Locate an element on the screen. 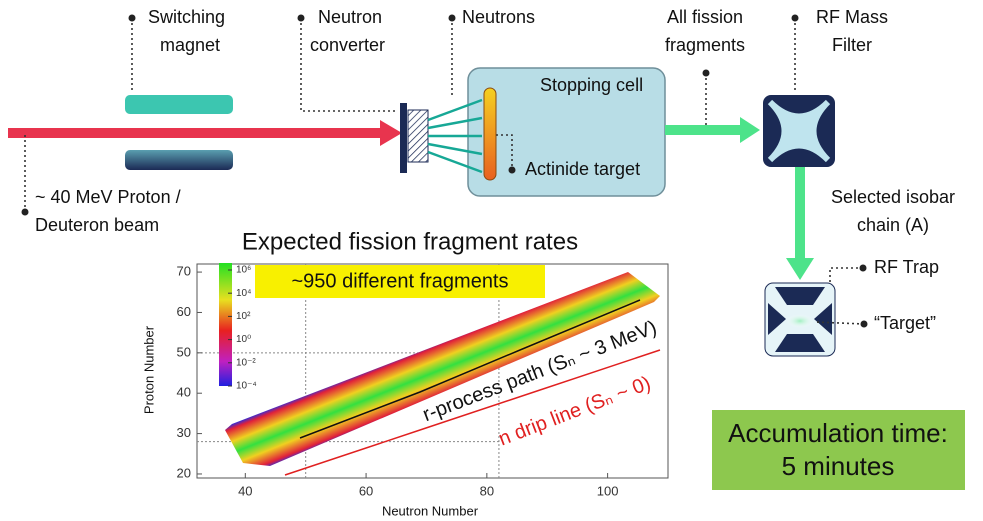 The height and width of the screenshot is (521, 983). callout-box is located at coordinates (400, 281).